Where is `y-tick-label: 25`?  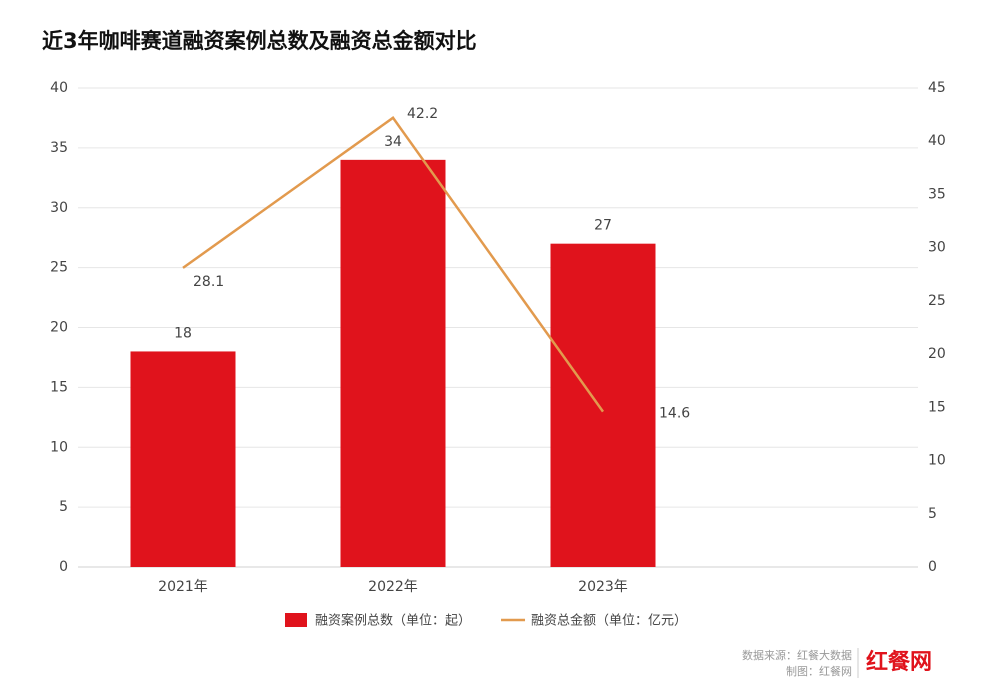
y-tick-label: 25 is located at coordinates (59, 268).